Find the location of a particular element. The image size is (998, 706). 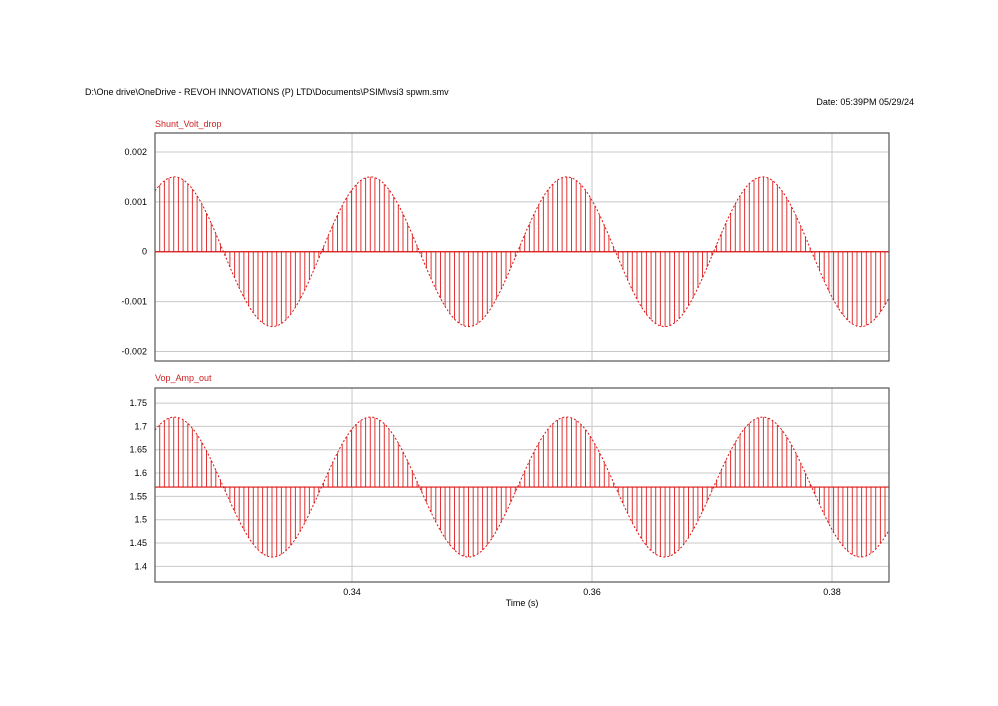

panel-title-vop-amp-out: Vop_Amp_out is located at coordinates (183, 378).